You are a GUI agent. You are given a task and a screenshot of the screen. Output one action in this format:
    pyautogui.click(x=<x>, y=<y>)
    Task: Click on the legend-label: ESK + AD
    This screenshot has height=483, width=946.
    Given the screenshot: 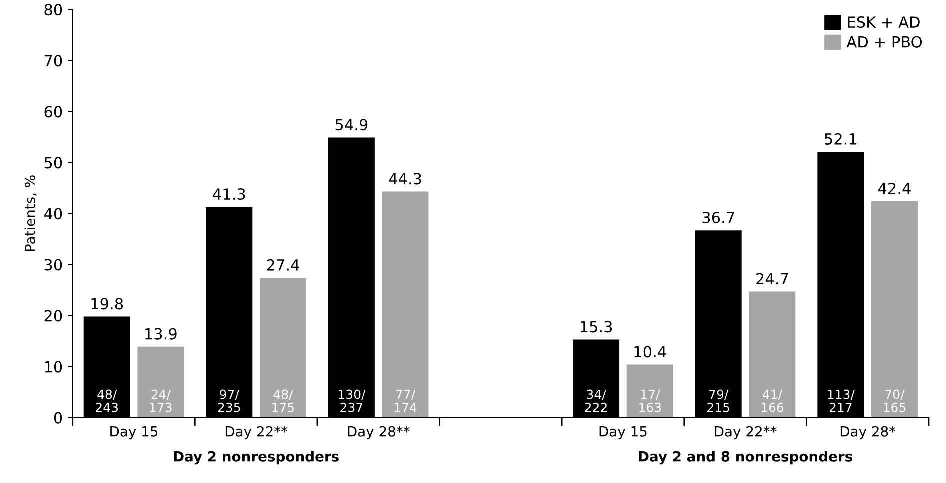 What is the action you would take?
    pyautogui.click(x=884, y=22)
    